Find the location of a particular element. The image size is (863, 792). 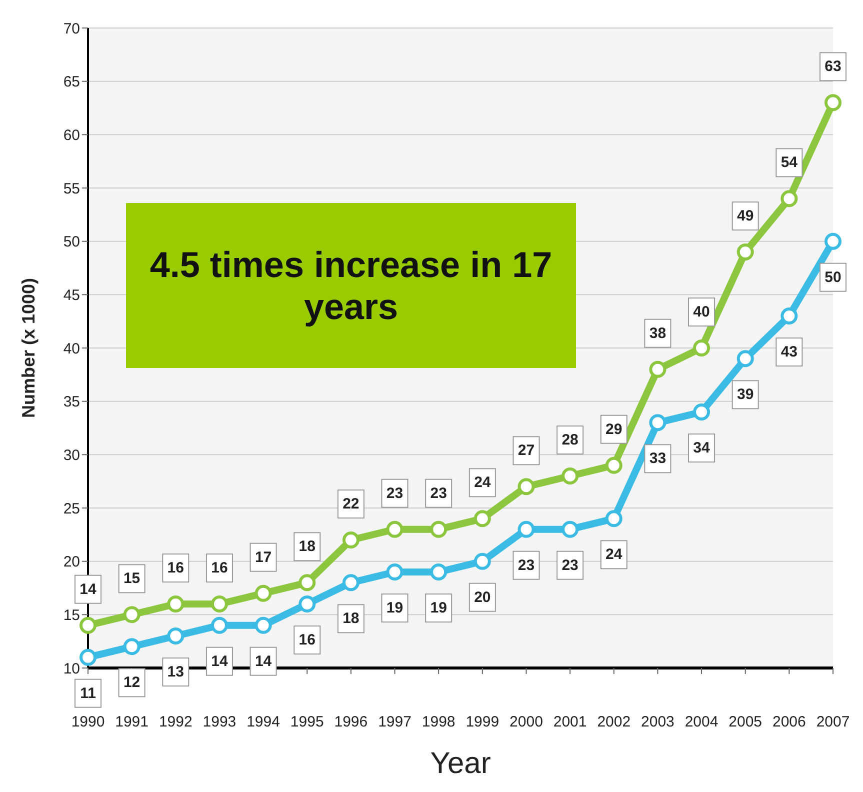

data-label: 12 is located at coordinates (131, 683).